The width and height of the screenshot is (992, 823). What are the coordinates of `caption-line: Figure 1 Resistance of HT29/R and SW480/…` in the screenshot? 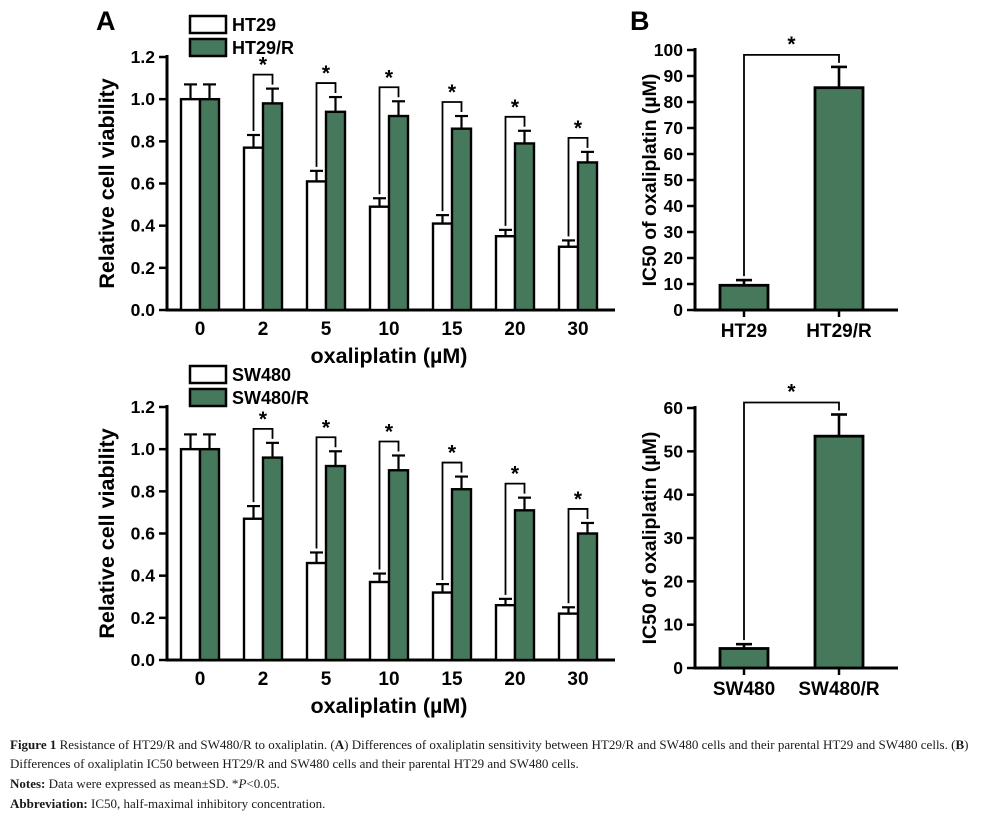 It's located at (489, 754).